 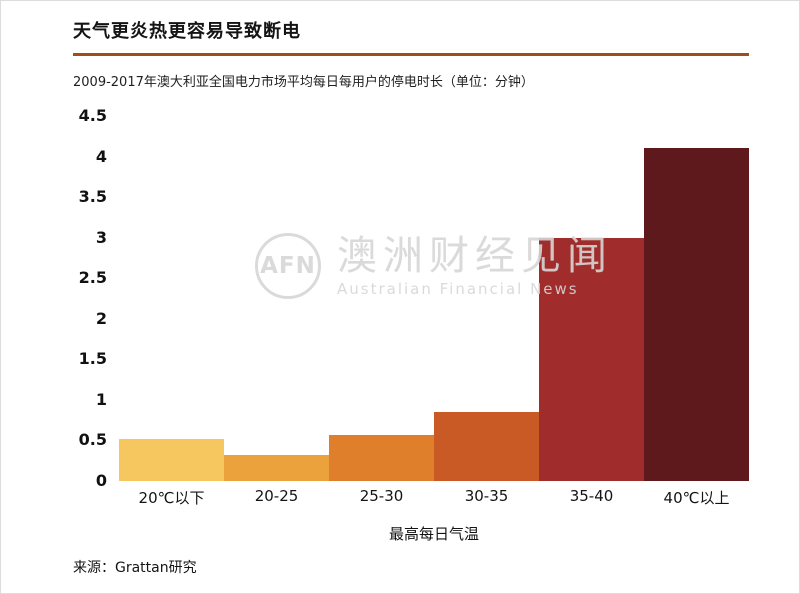 What do you see at coordinates (187, 31) in the screenshot?
I see `chart-title: 天气更炎热更容易导致断电` at bounding box center [187, 31].